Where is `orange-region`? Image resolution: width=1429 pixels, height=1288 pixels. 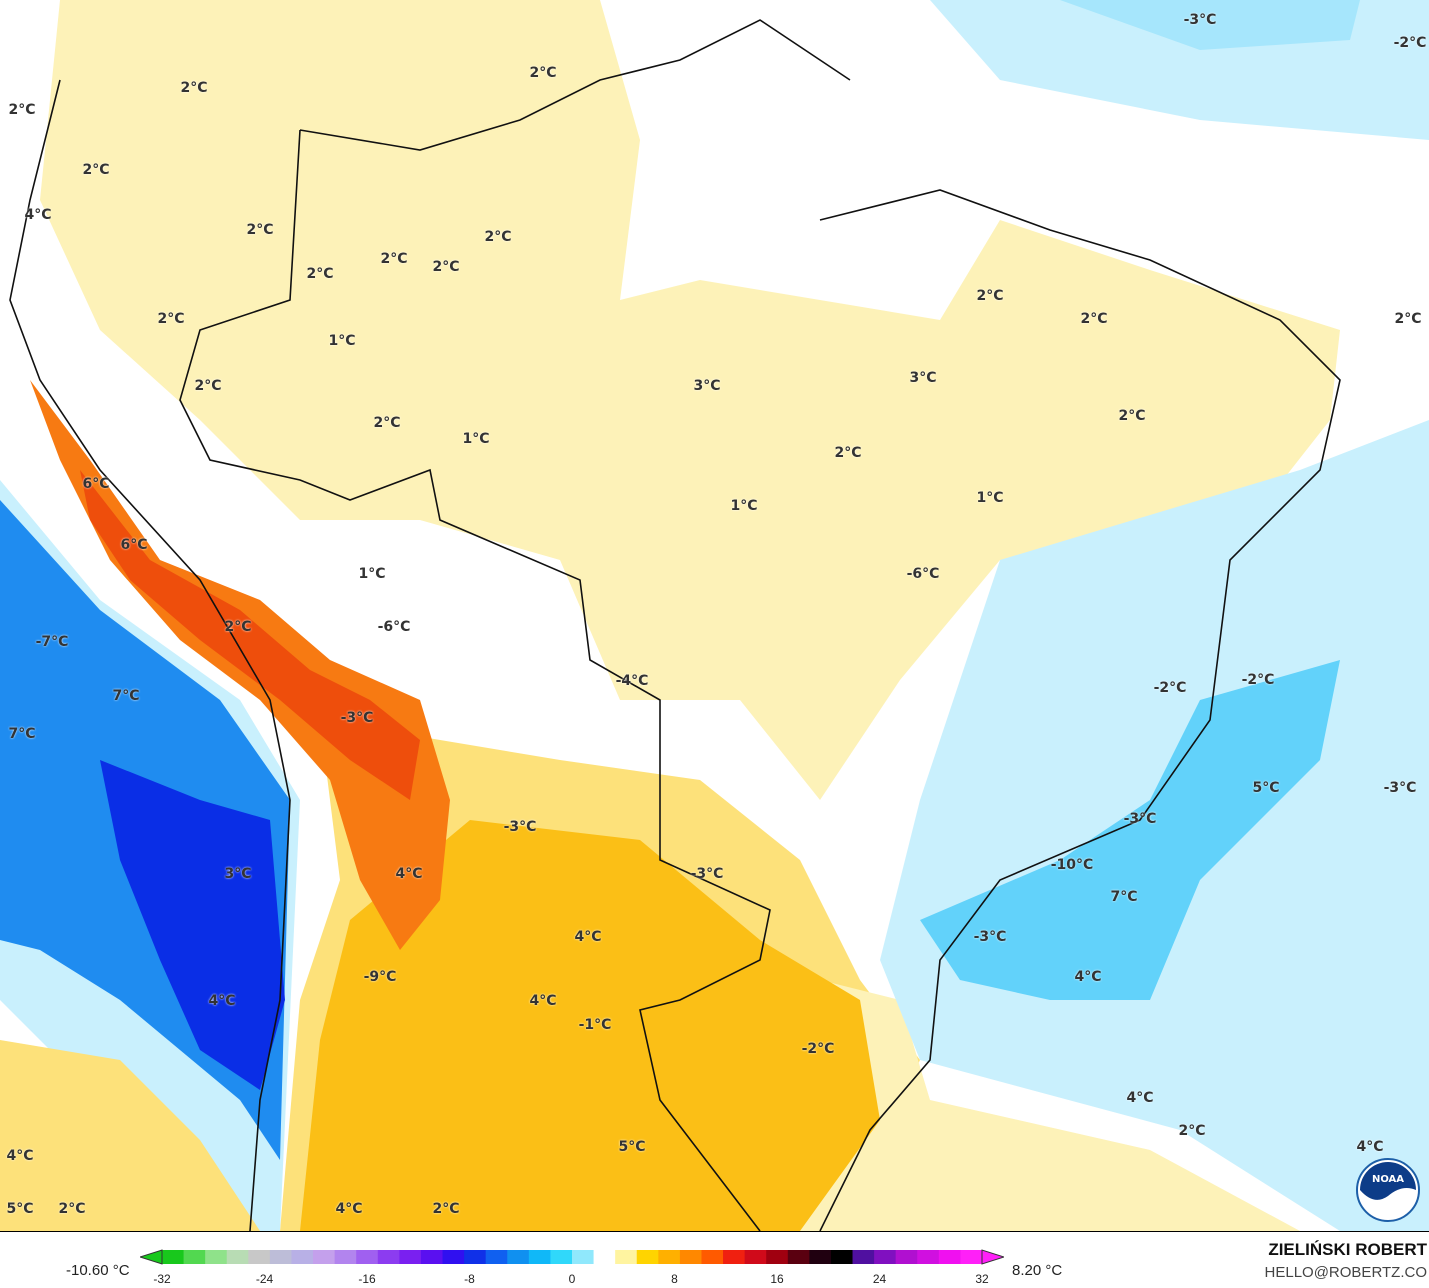
orange-region is located at coordinates (590, 1025).